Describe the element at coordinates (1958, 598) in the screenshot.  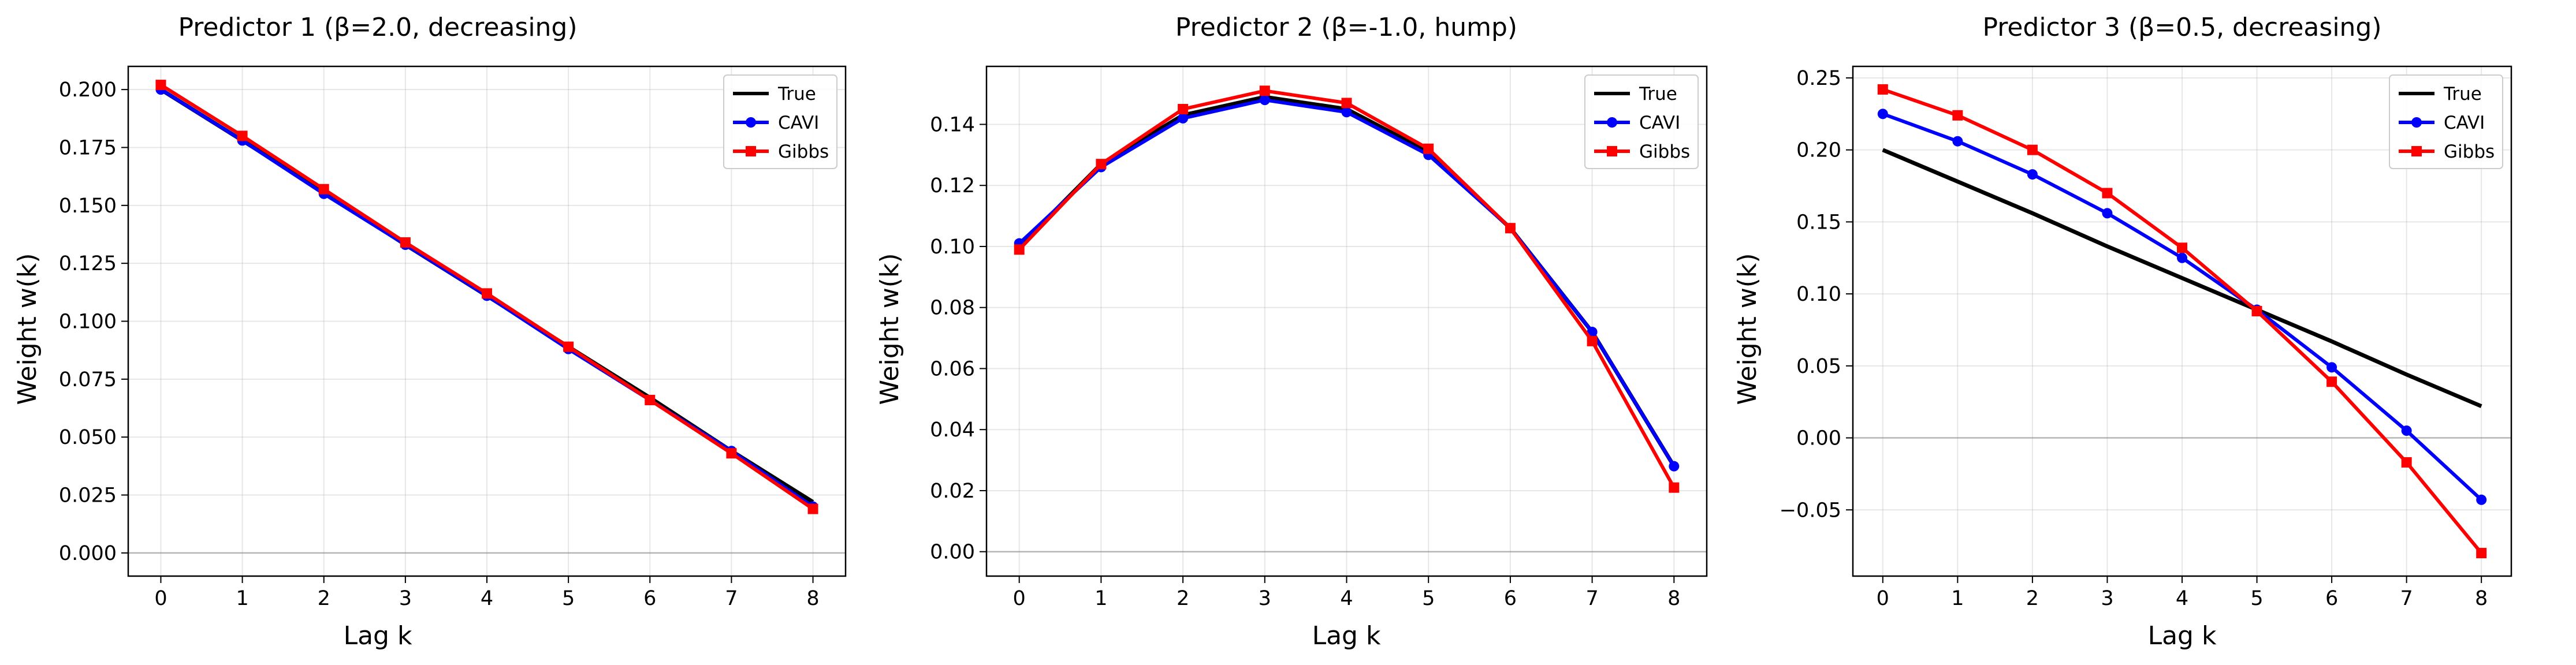
I see `x-tick-label: 1` at that location.